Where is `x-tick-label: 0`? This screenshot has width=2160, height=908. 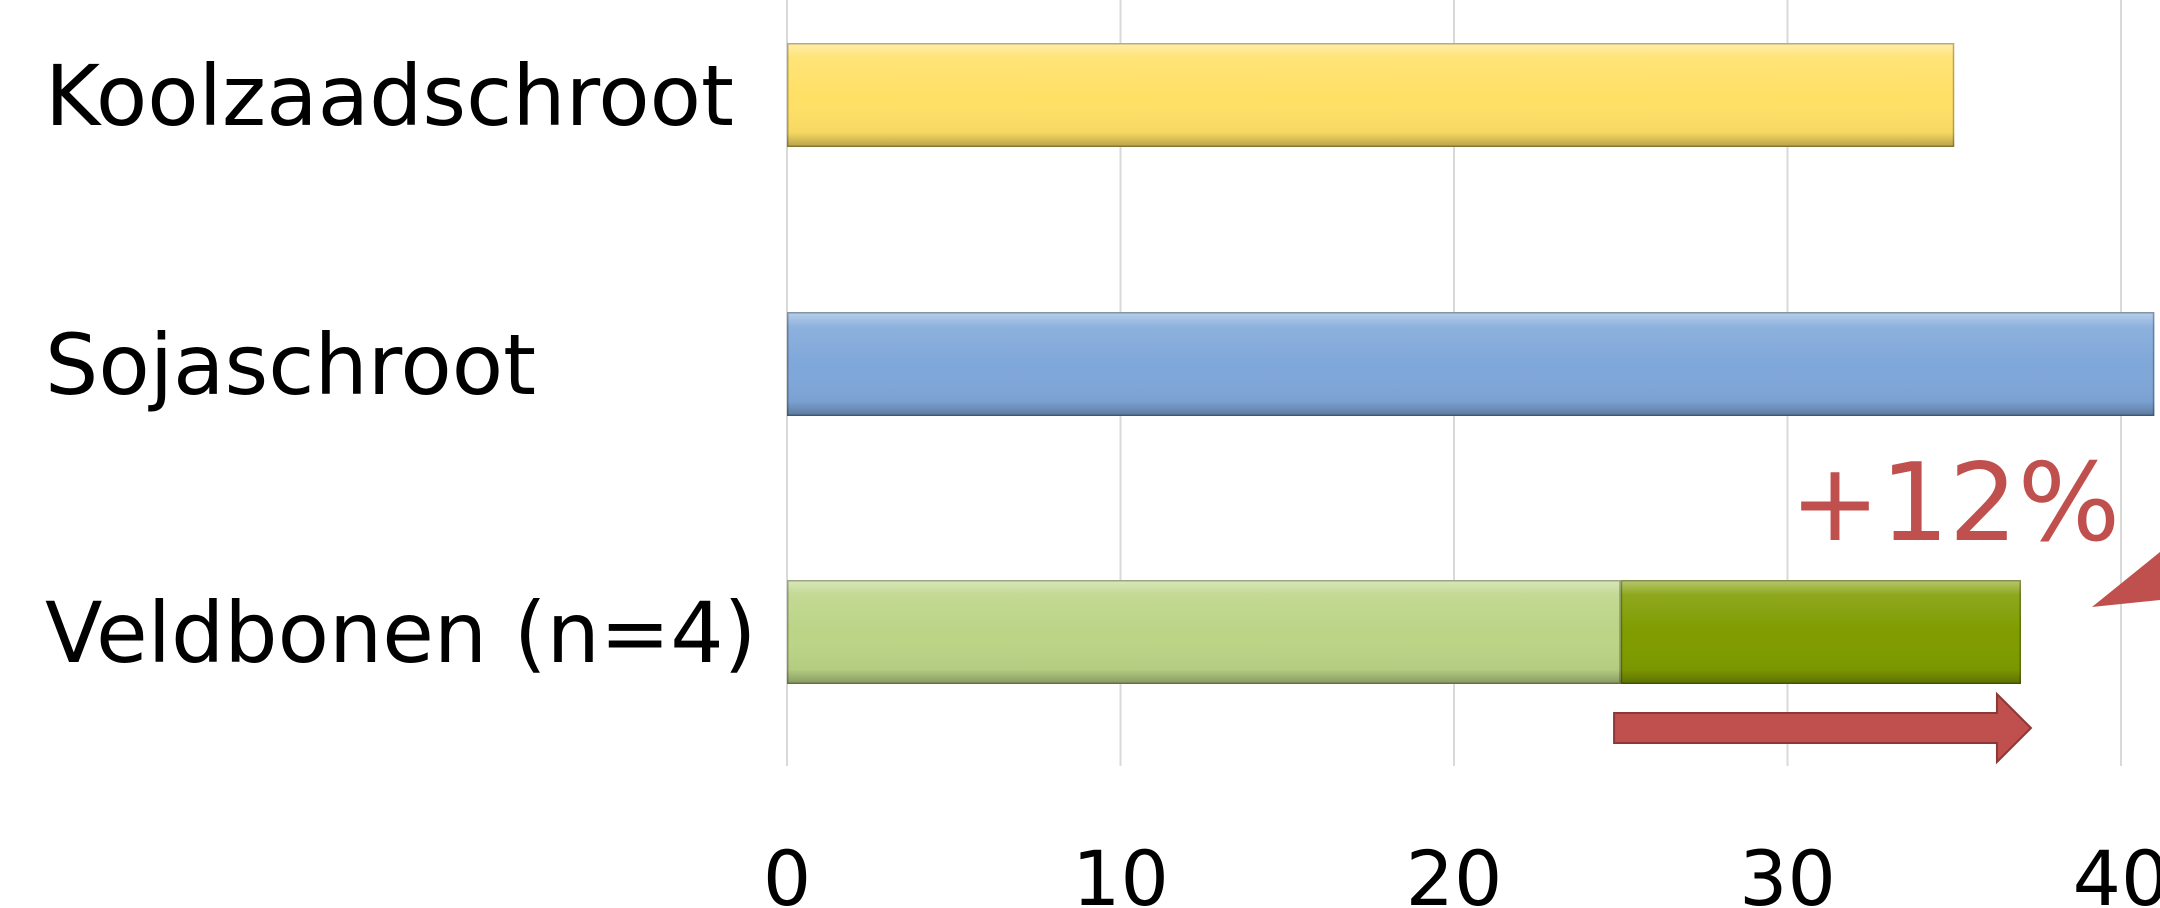
x-tick-label: 0 is located at coordinates (787, 871).